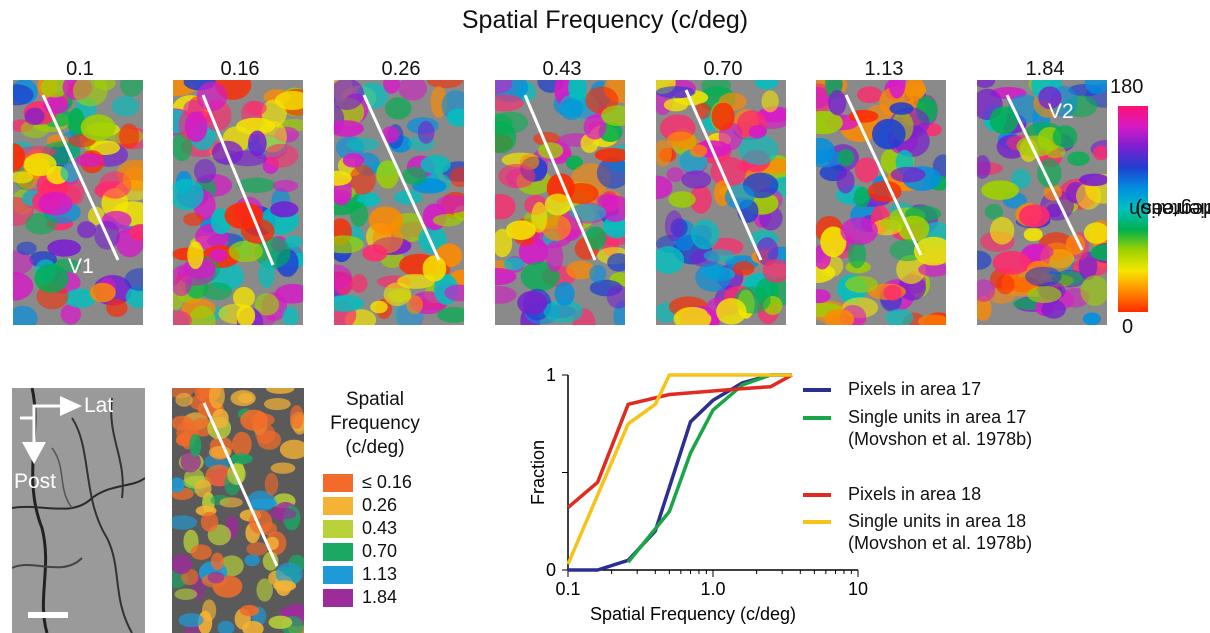 This screenshot has height=633, width=1210. I want to click on orientation-map-drawing, so click(881, 202).